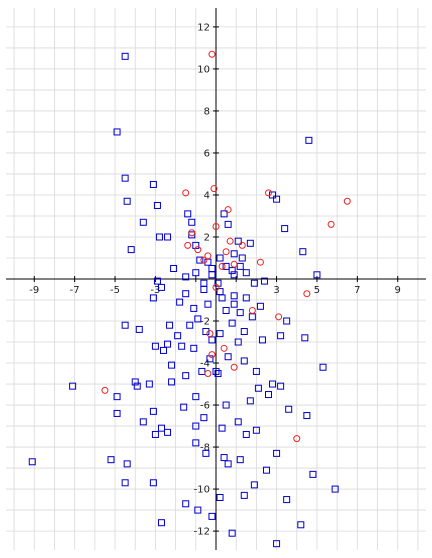 This screenshot has height=558, width=432. What do you see at coordinates (205, 322) in the screenshot?
I see `y-tick-label: -2` at bounding box center [205, 322].